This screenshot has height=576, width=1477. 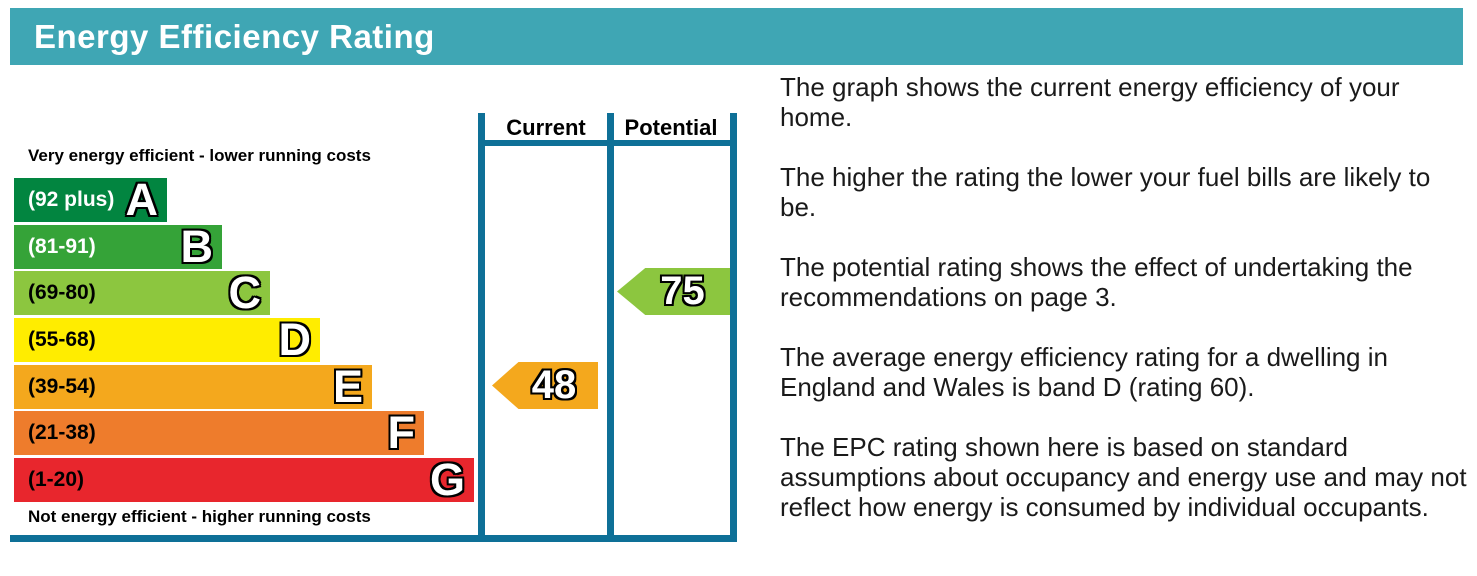 What do you see at coordinates (554, 385) in the screenshot?
I see `current-rating-value: 48` at bounding box center [554, 385].